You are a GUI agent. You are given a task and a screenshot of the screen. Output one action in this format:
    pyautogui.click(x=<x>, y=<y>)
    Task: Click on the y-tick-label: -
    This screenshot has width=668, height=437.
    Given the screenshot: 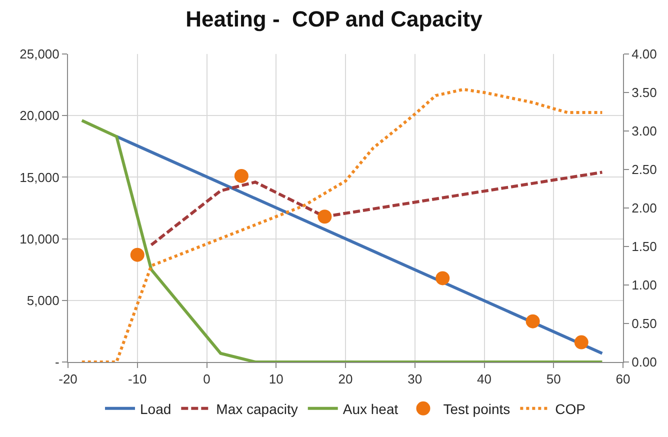 What is the action you would take?
    pyautogui.click(x=57, y=362)
    